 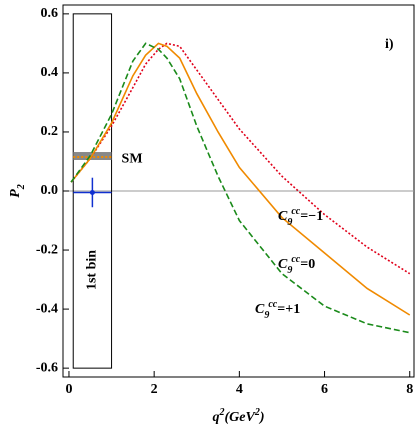 I want to click on bin-label: 1st bin, so click(x=92, y=270).